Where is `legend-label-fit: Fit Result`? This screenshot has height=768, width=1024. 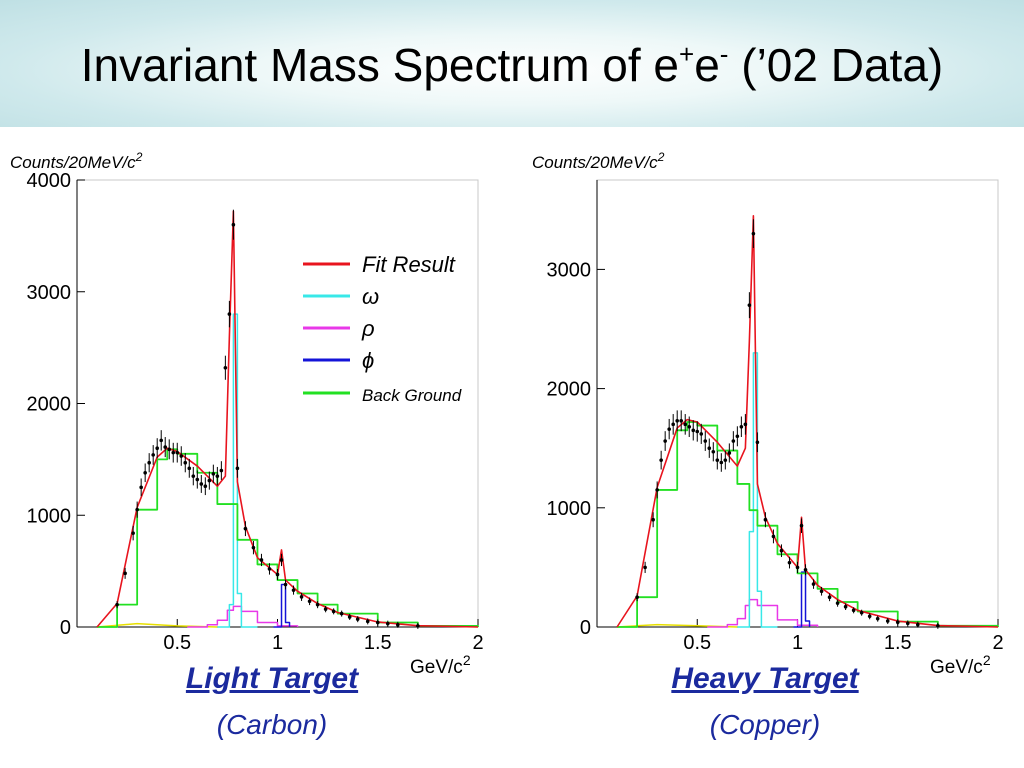
legend-label-fit: Fit Result is located at coordinates (409, 264).